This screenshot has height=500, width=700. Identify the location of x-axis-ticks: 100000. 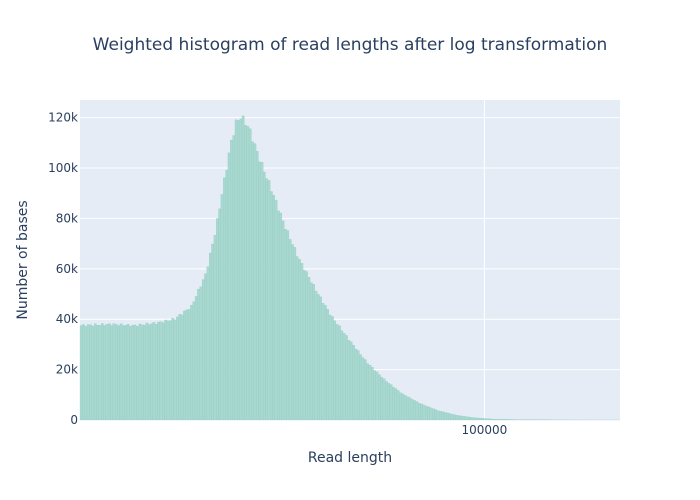
(485, 430).